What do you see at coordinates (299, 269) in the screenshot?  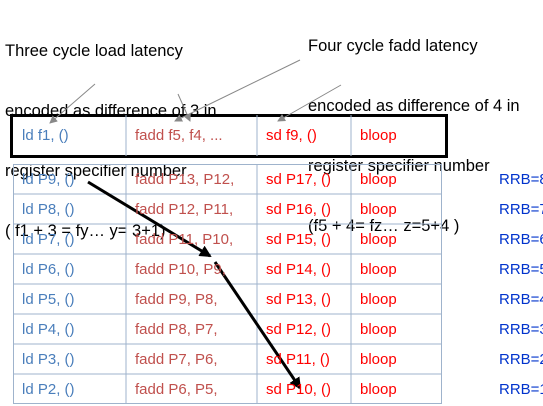 I see `sd-cell: sd P14, ()` at bounding box center [299, 269].